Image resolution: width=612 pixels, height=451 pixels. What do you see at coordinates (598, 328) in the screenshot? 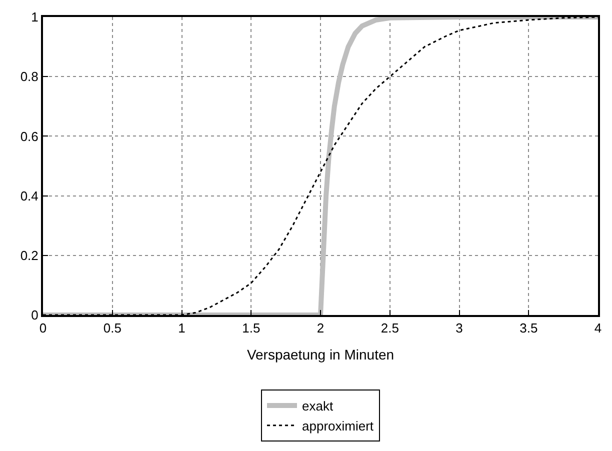
I see `x-tick-label: 4` at bounding box center [598, 328].